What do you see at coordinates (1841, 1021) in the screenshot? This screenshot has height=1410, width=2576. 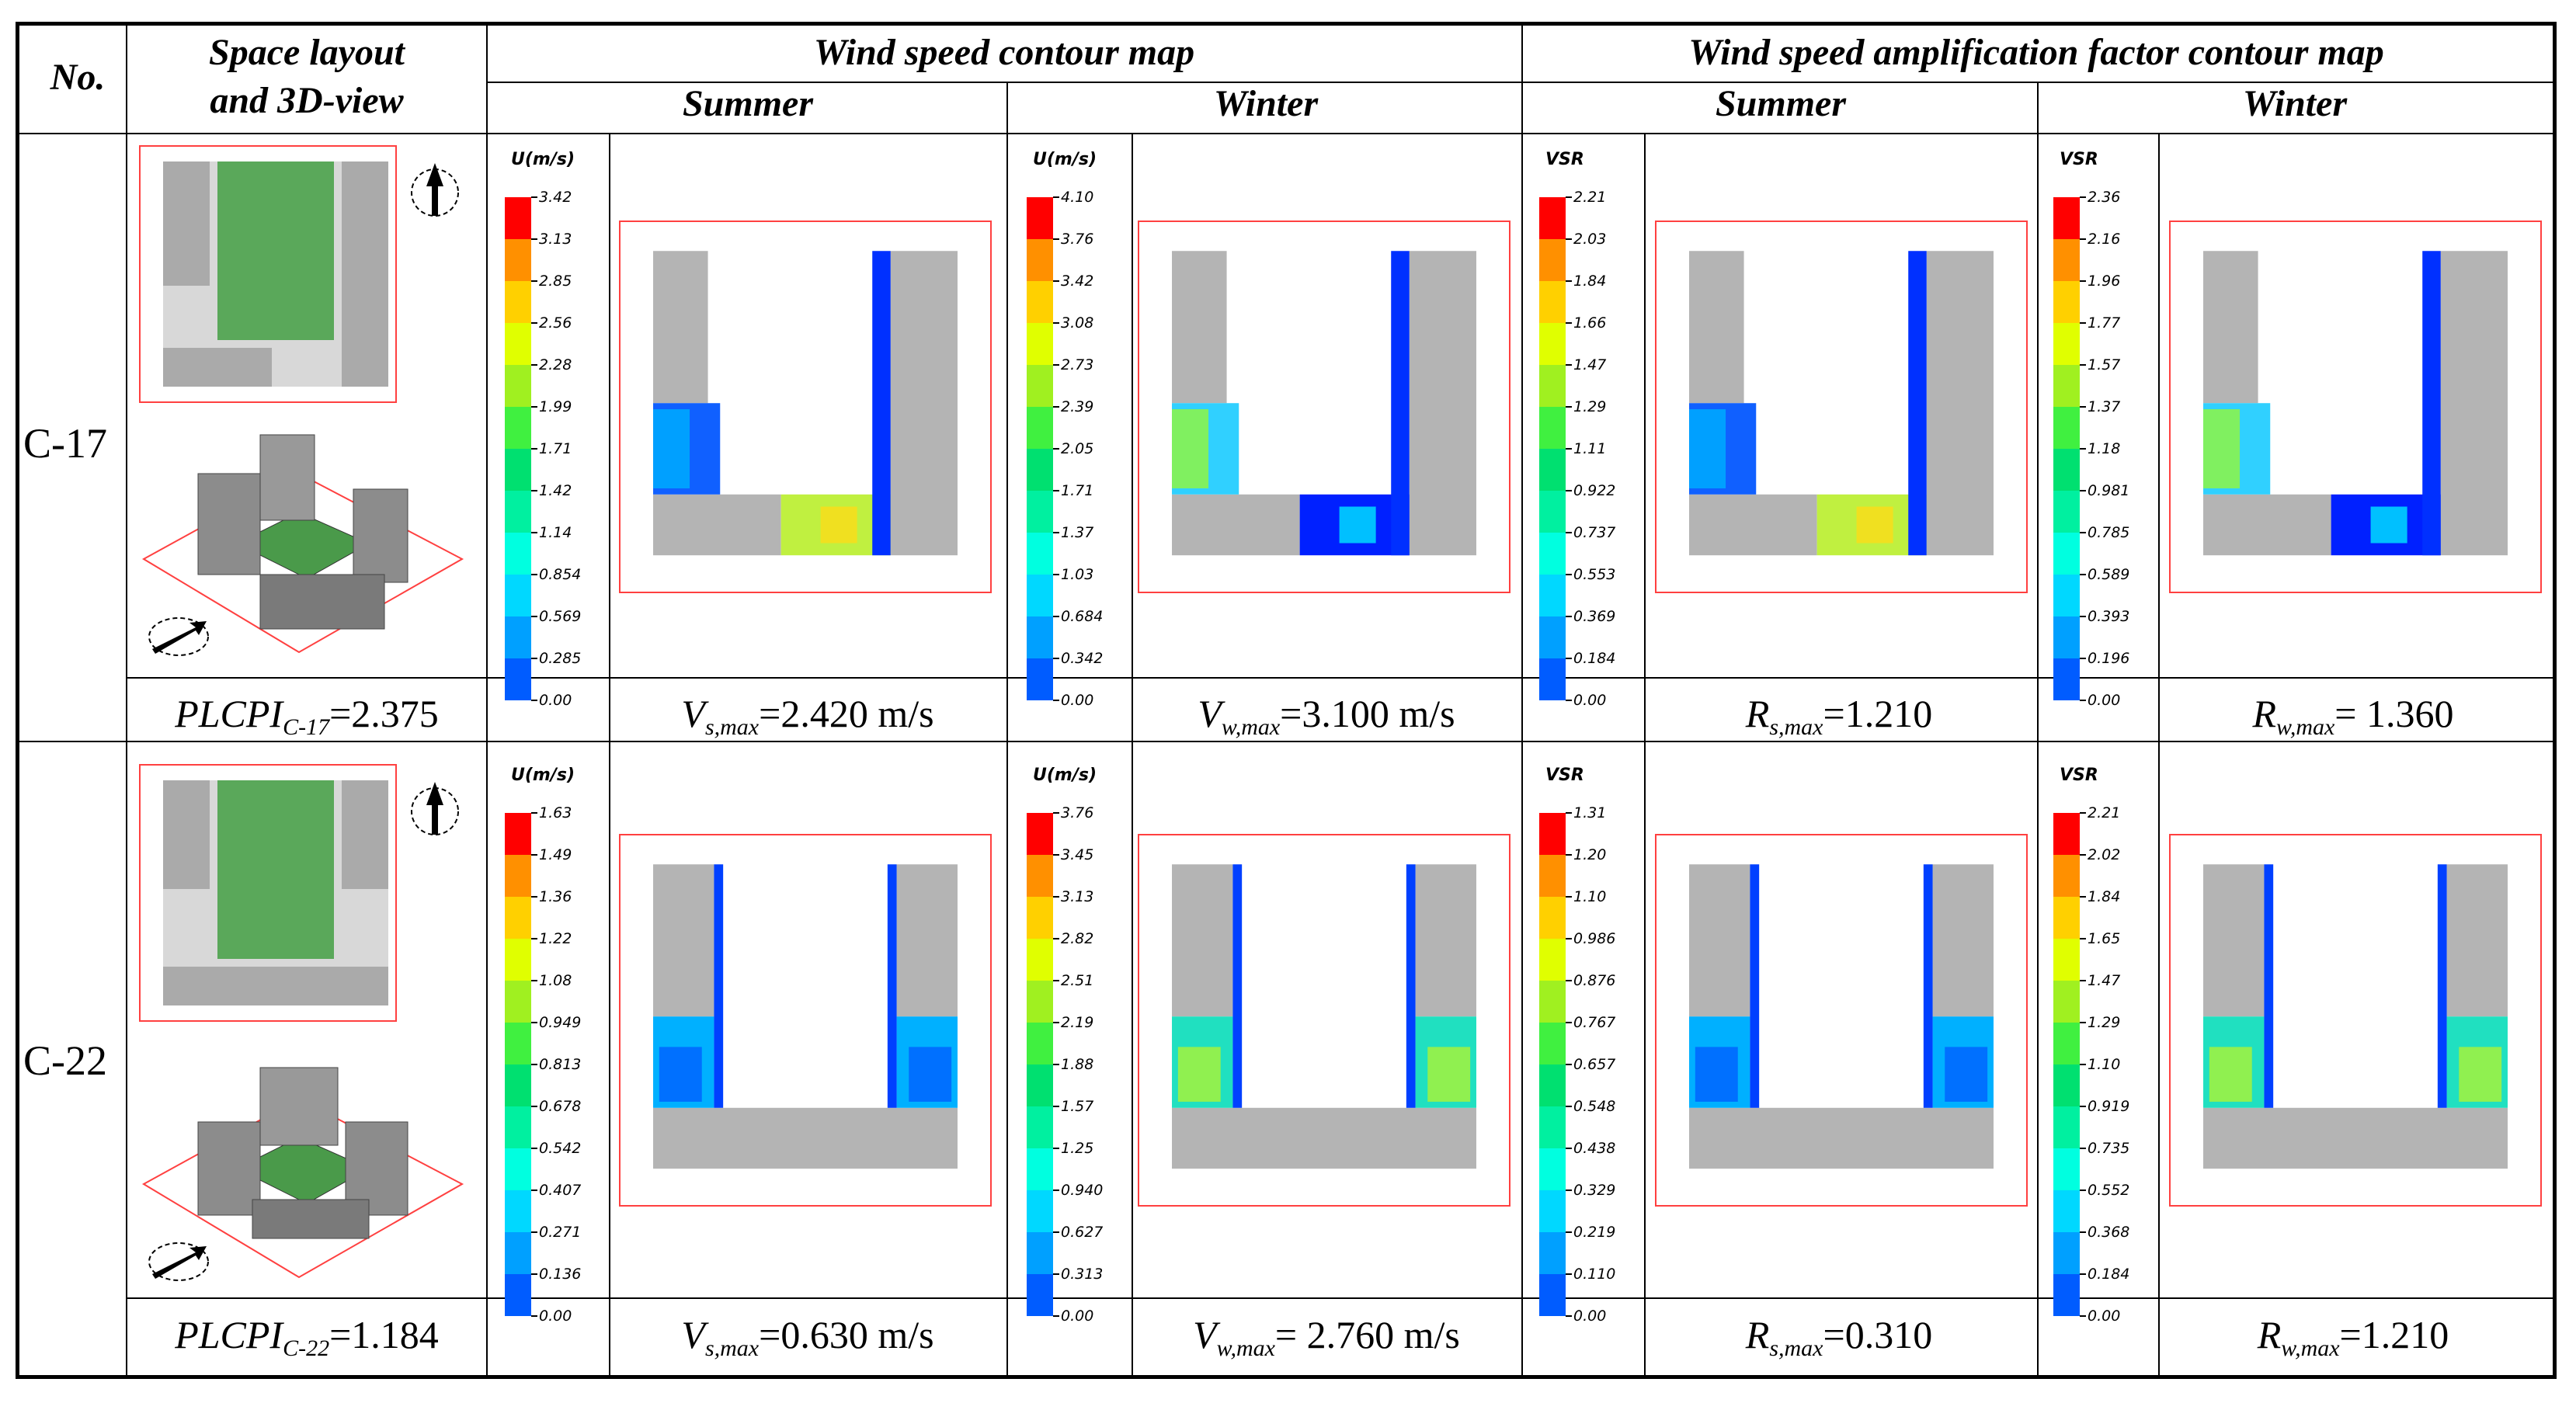 I see `contour-map-c22-vsr-summer` at bounding box center [1841, 1021].